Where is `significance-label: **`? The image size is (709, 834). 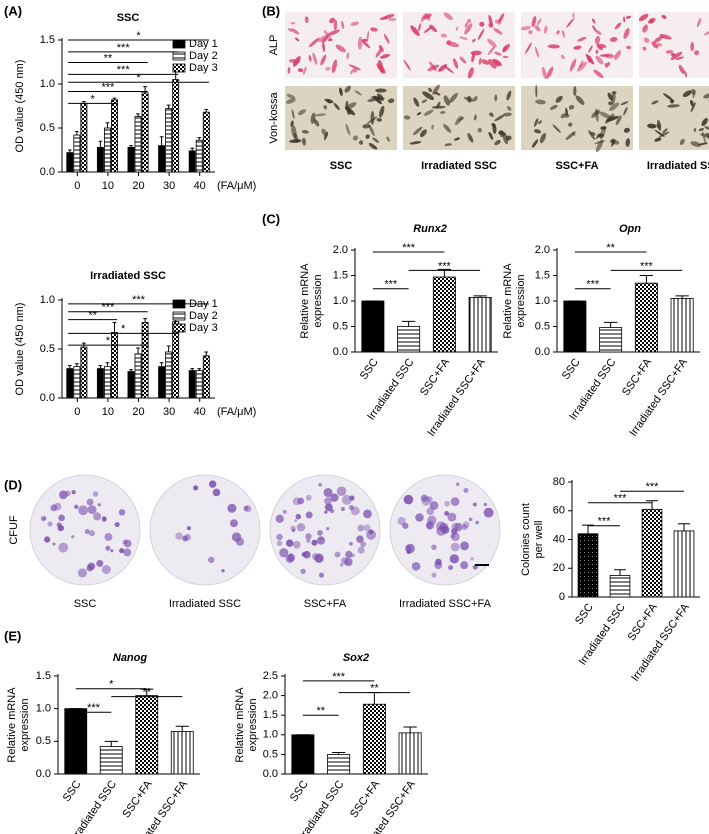 significance-label: ** is located at coordinates (320, 711).